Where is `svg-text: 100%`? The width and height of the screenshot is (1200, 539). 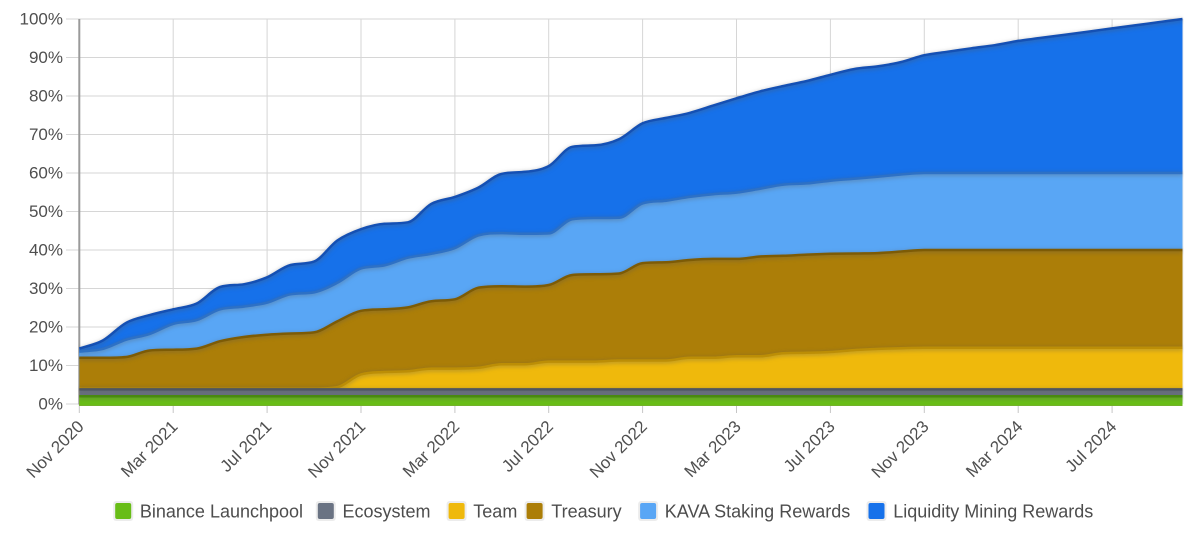 svg-text: 100% is located at coordinates (41, 19).